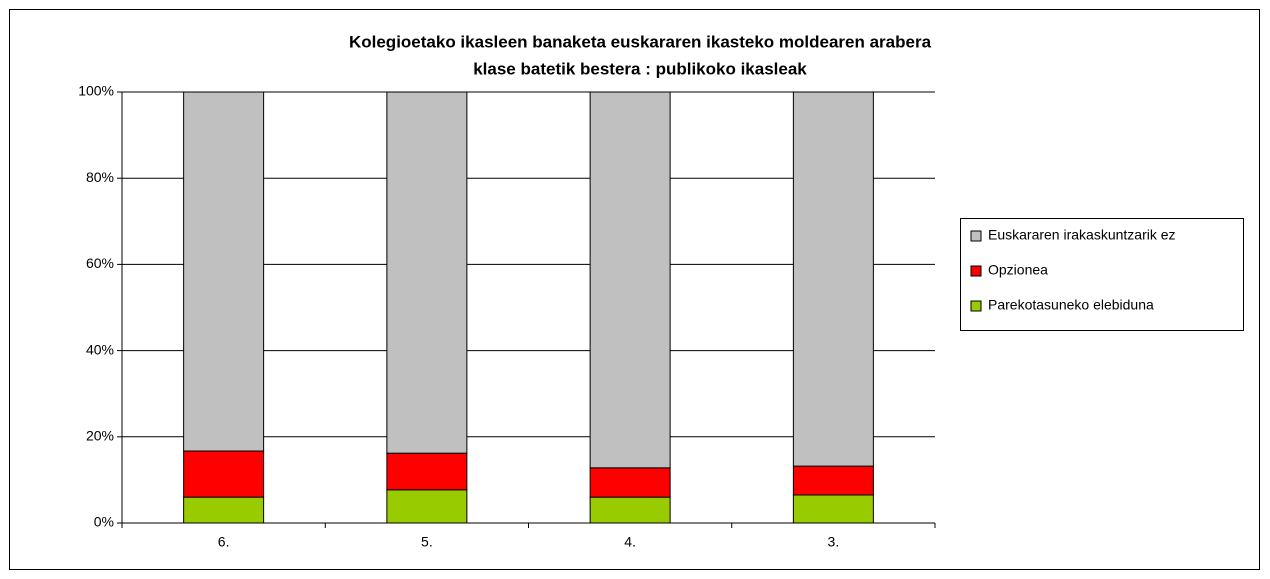  I want to click on x-tick-label: 3., so click(834, 542).